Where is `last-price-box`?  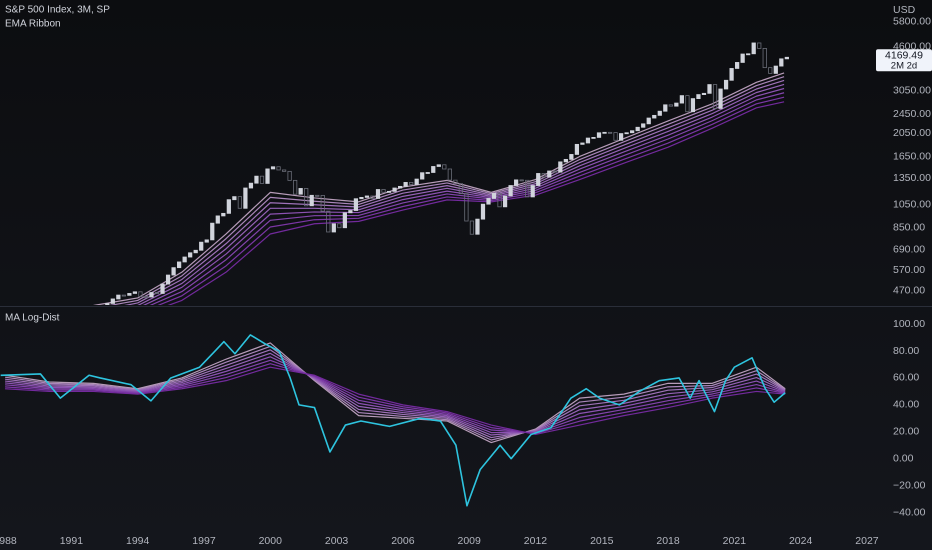 last-price-box is located at coordinates (904, 60).